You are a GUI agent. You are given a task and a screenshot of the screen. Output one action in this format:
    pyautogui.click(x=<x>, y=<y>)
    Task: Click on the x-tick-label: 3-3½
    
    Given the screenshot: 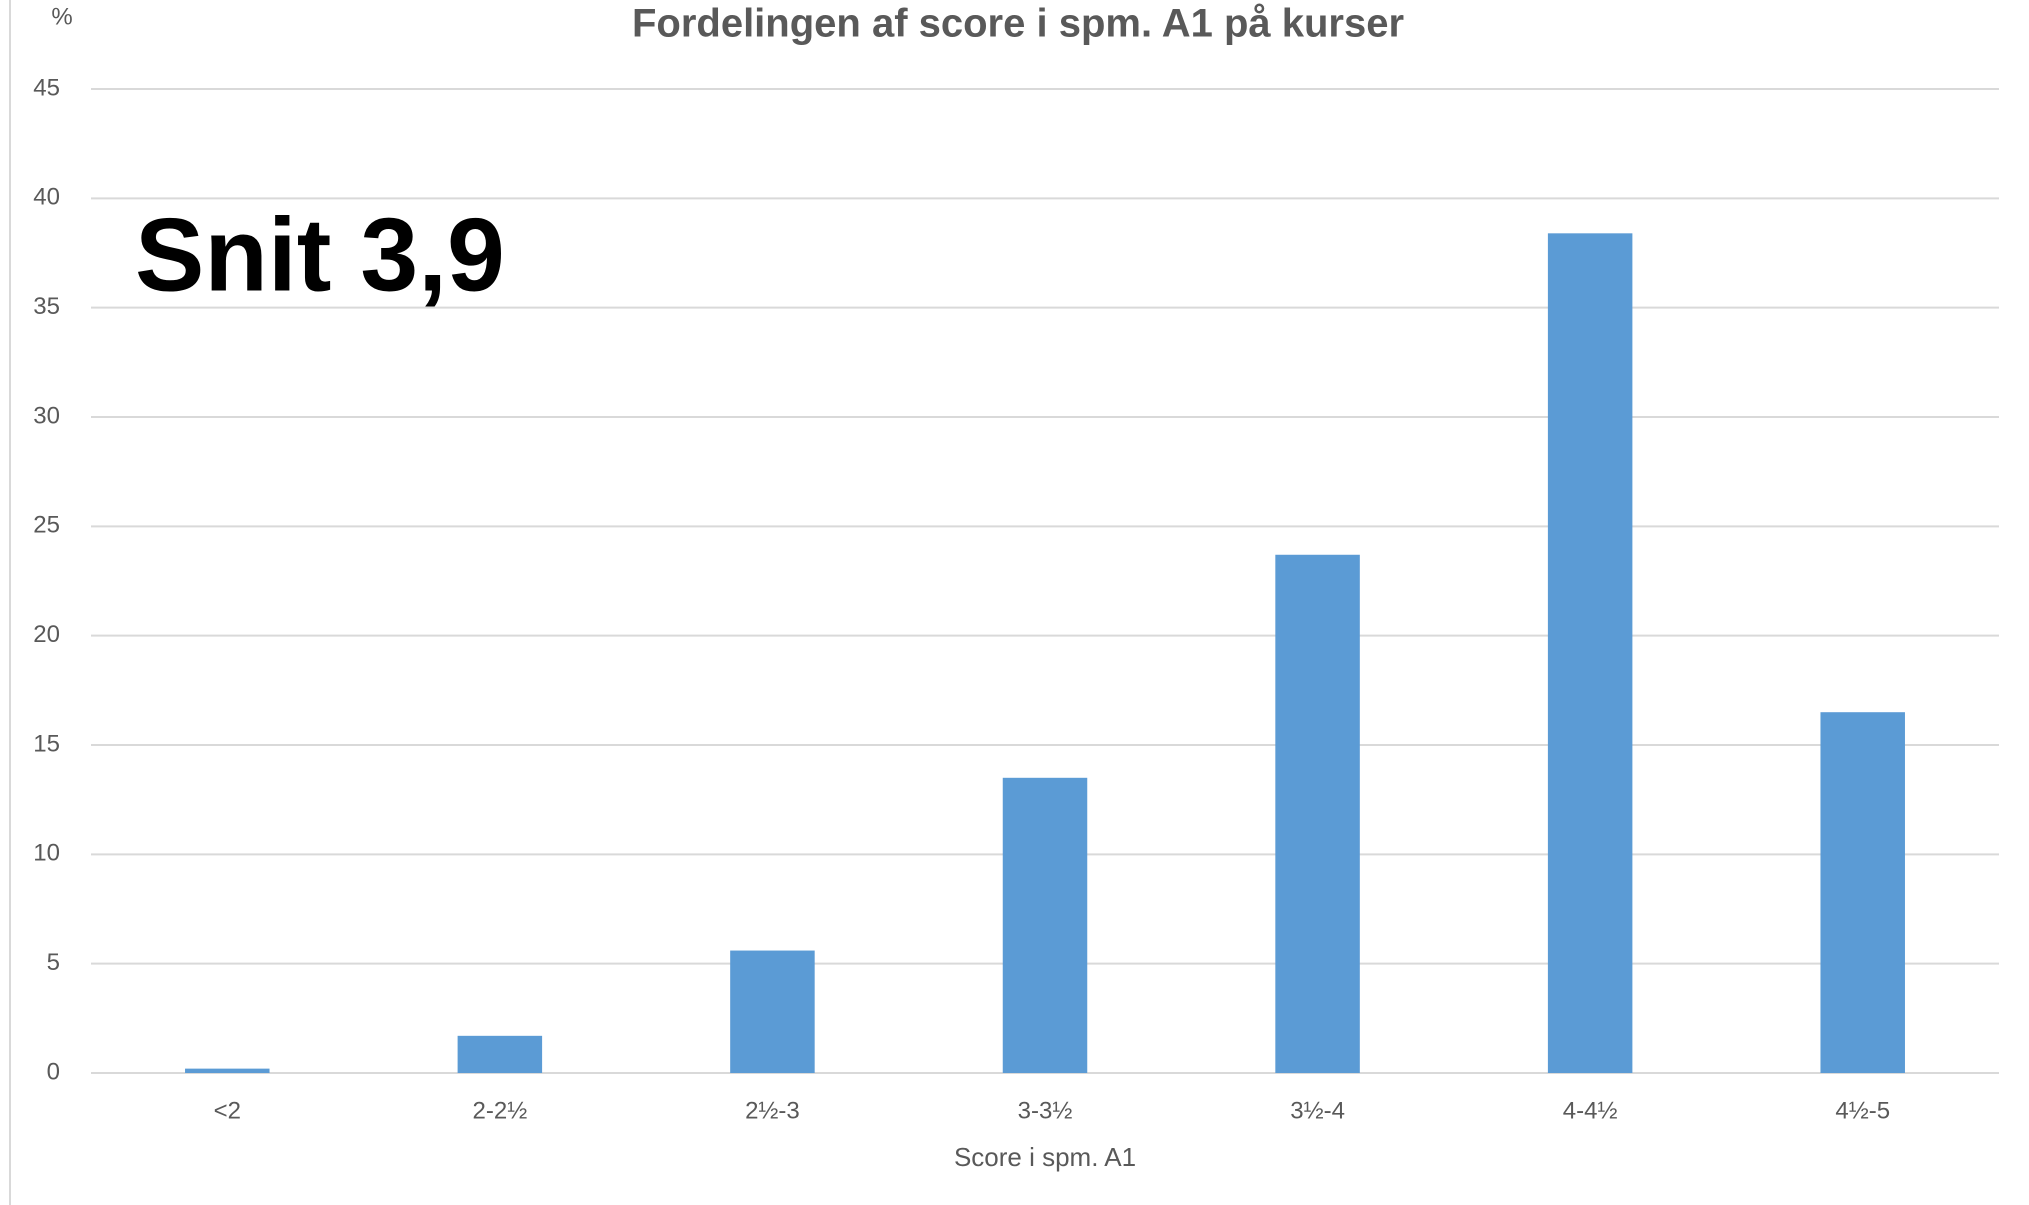 What is the action you would take?
    pyautogui.click(x=1045, y=1110)
    